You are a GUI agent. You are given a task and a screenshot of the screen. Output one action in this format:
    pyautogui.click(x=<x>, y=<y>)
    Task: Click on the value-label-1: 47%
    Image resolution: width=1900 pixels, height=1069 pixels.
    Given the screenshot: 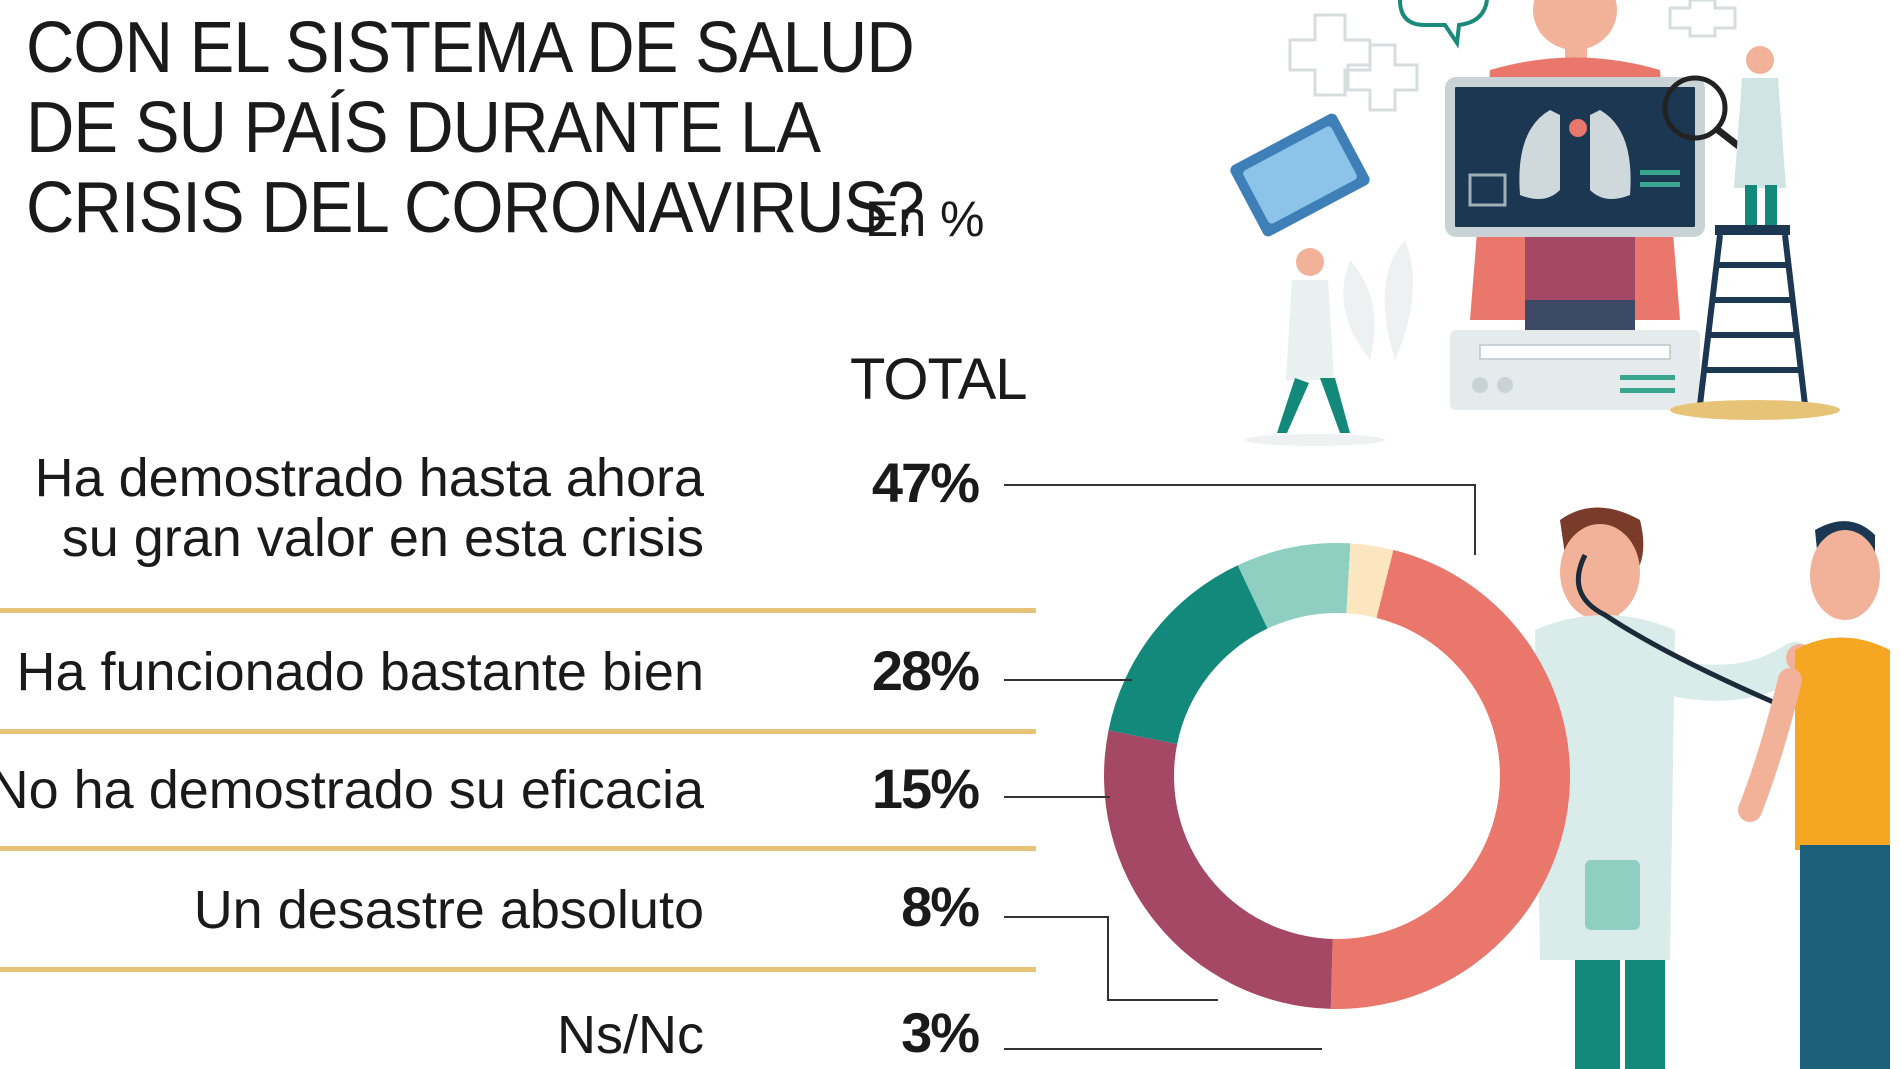 What is the action you would take?
    pyautogui.click(x=925, y=482)
    